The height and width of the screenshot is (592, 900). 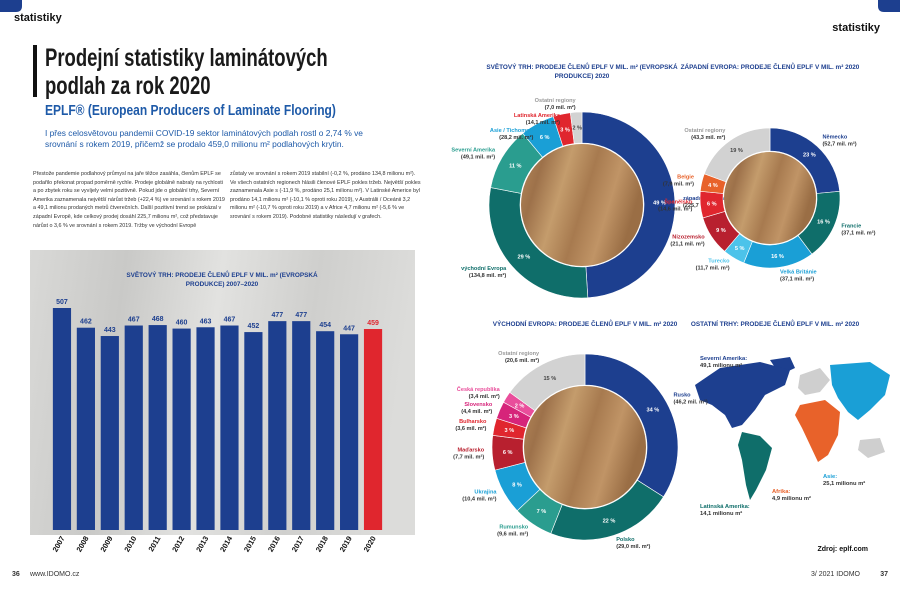 I want to click on category-label: Rusko, so click(x=683, y=395).